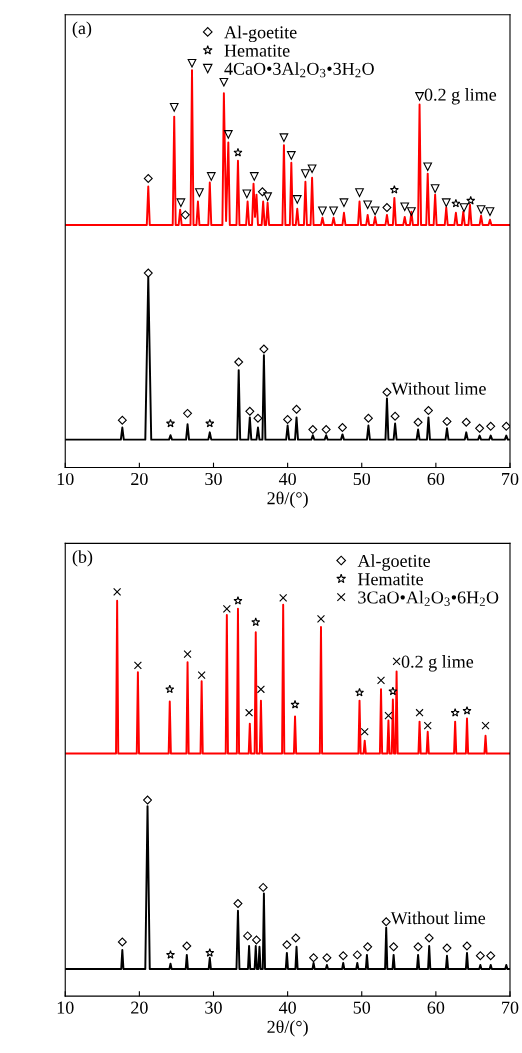  I want to click on legend-label: 3CaO•Al$_{2}$O$_{3}$•6H$_{2}$O, so click(428, 598).